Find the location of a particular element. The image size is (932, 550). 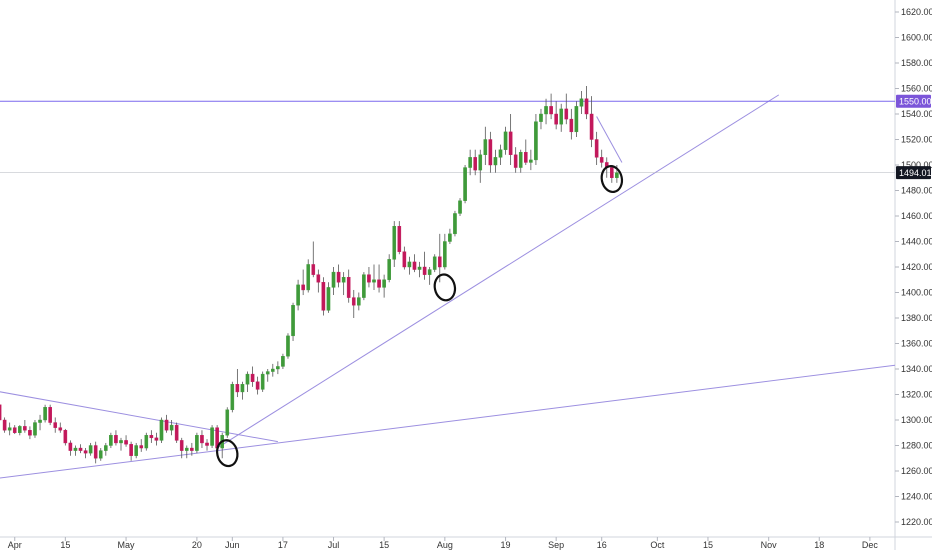

price-tag-label: 1550.00 is located at coordinates (915, 101).